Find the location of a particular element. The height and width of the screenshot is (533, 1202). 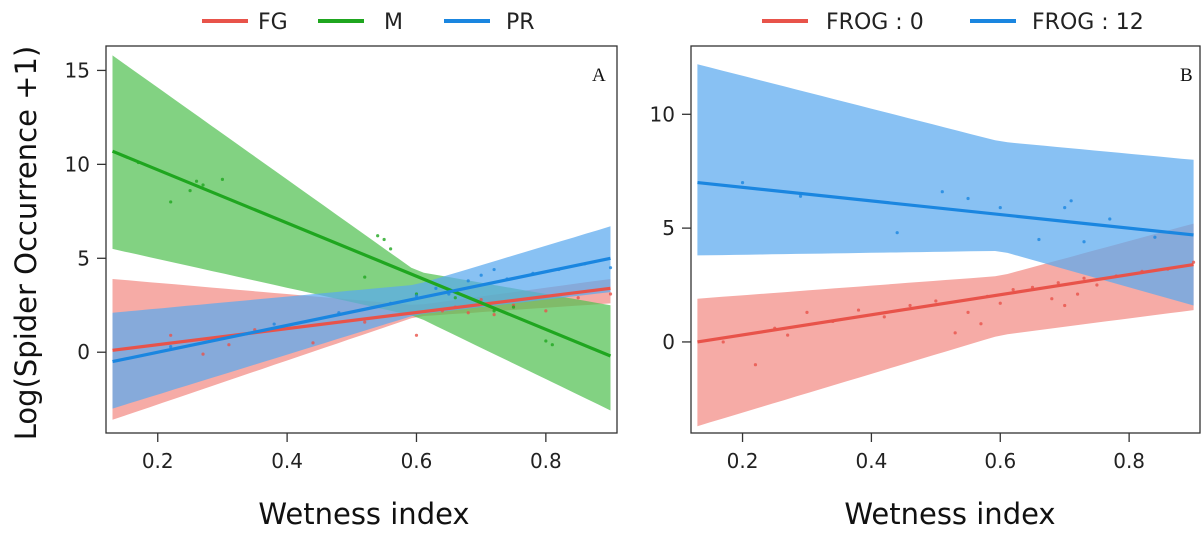

panel-a-x-tick-label: 0.2 is located at coordinates (158, 461).